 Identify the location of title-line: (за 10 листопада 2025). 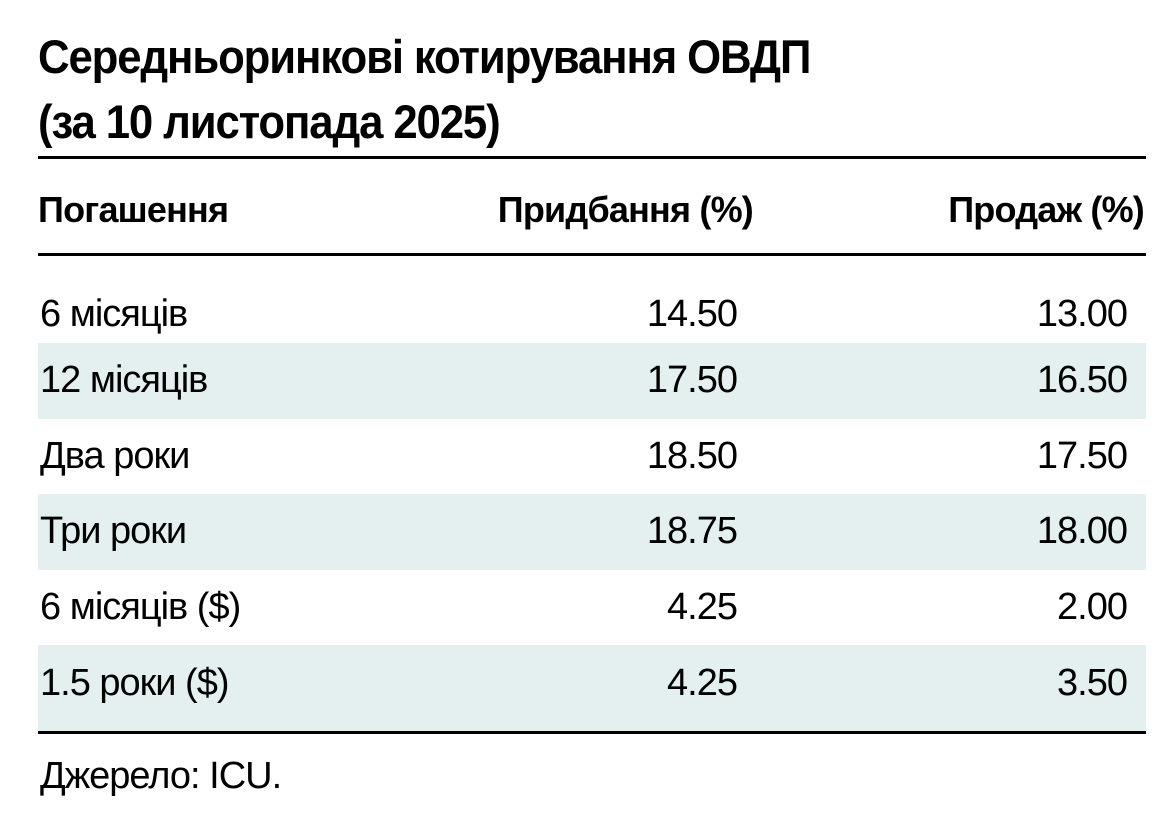
(269, 121).